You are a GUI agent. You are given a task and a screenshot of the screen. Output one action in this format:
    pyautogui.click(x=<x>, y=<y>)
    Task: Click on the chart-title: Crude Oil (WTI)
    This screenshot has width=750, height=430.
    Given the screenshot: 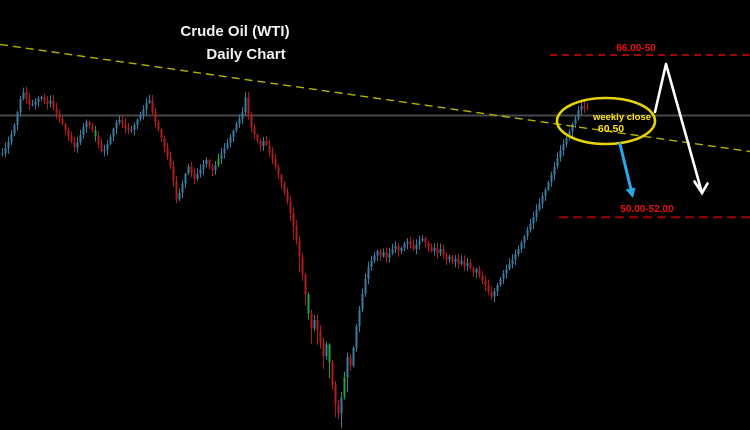 What is the action you would take?
    pyautogui.click(x=234, y=31)
    